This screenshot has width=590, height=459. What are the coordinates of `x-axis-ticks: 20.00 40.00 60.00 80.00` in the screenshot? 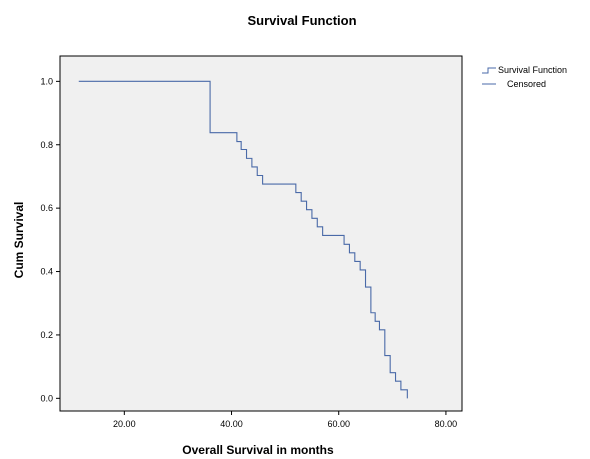 It's located at (285, 420).